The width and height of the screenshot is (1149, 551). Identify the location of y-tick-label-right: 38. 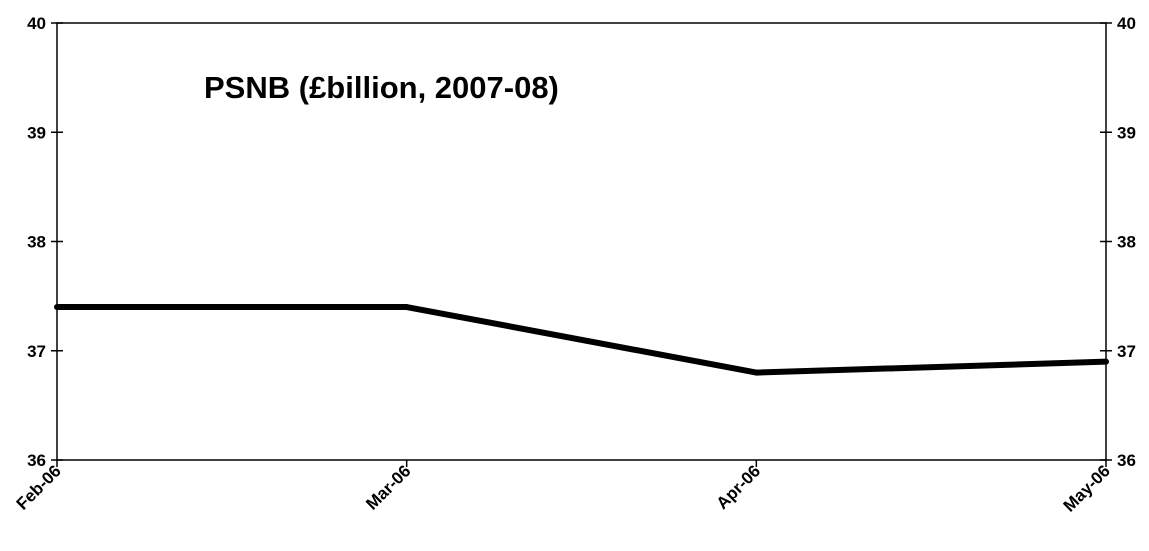
(1126, 242).